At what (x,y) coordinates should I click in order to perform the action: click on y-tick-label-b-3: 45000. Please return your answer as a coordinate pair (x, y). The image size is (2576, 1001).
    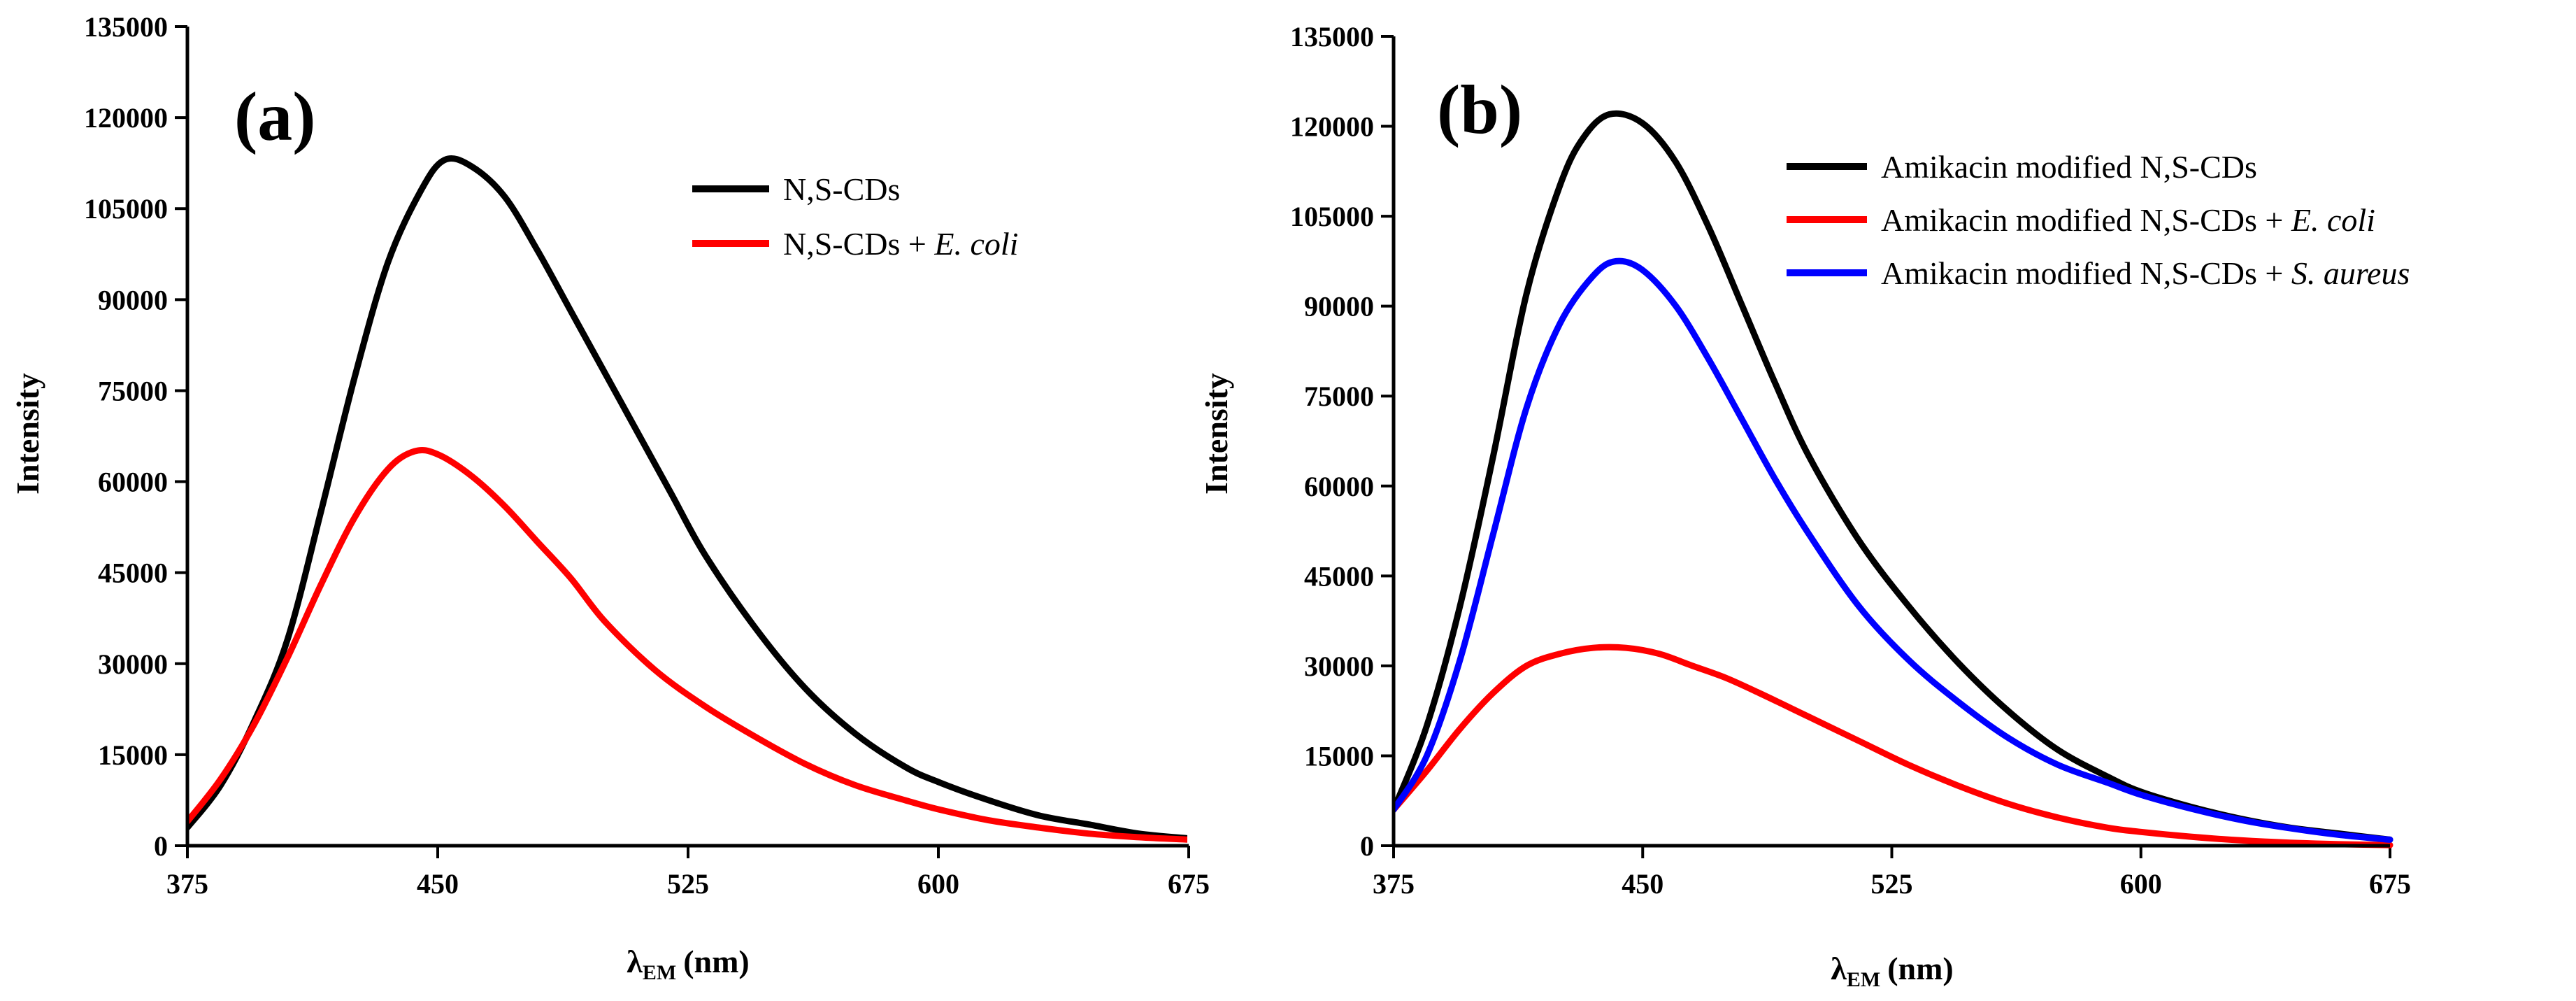
    Looking at the image, I should click on (1339, 576).